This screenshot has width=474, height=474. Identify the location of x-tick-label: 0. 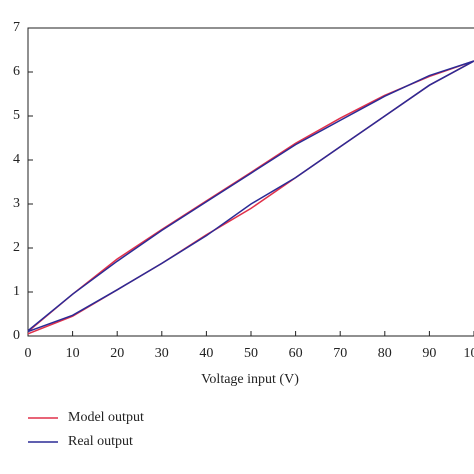
(28, 353).